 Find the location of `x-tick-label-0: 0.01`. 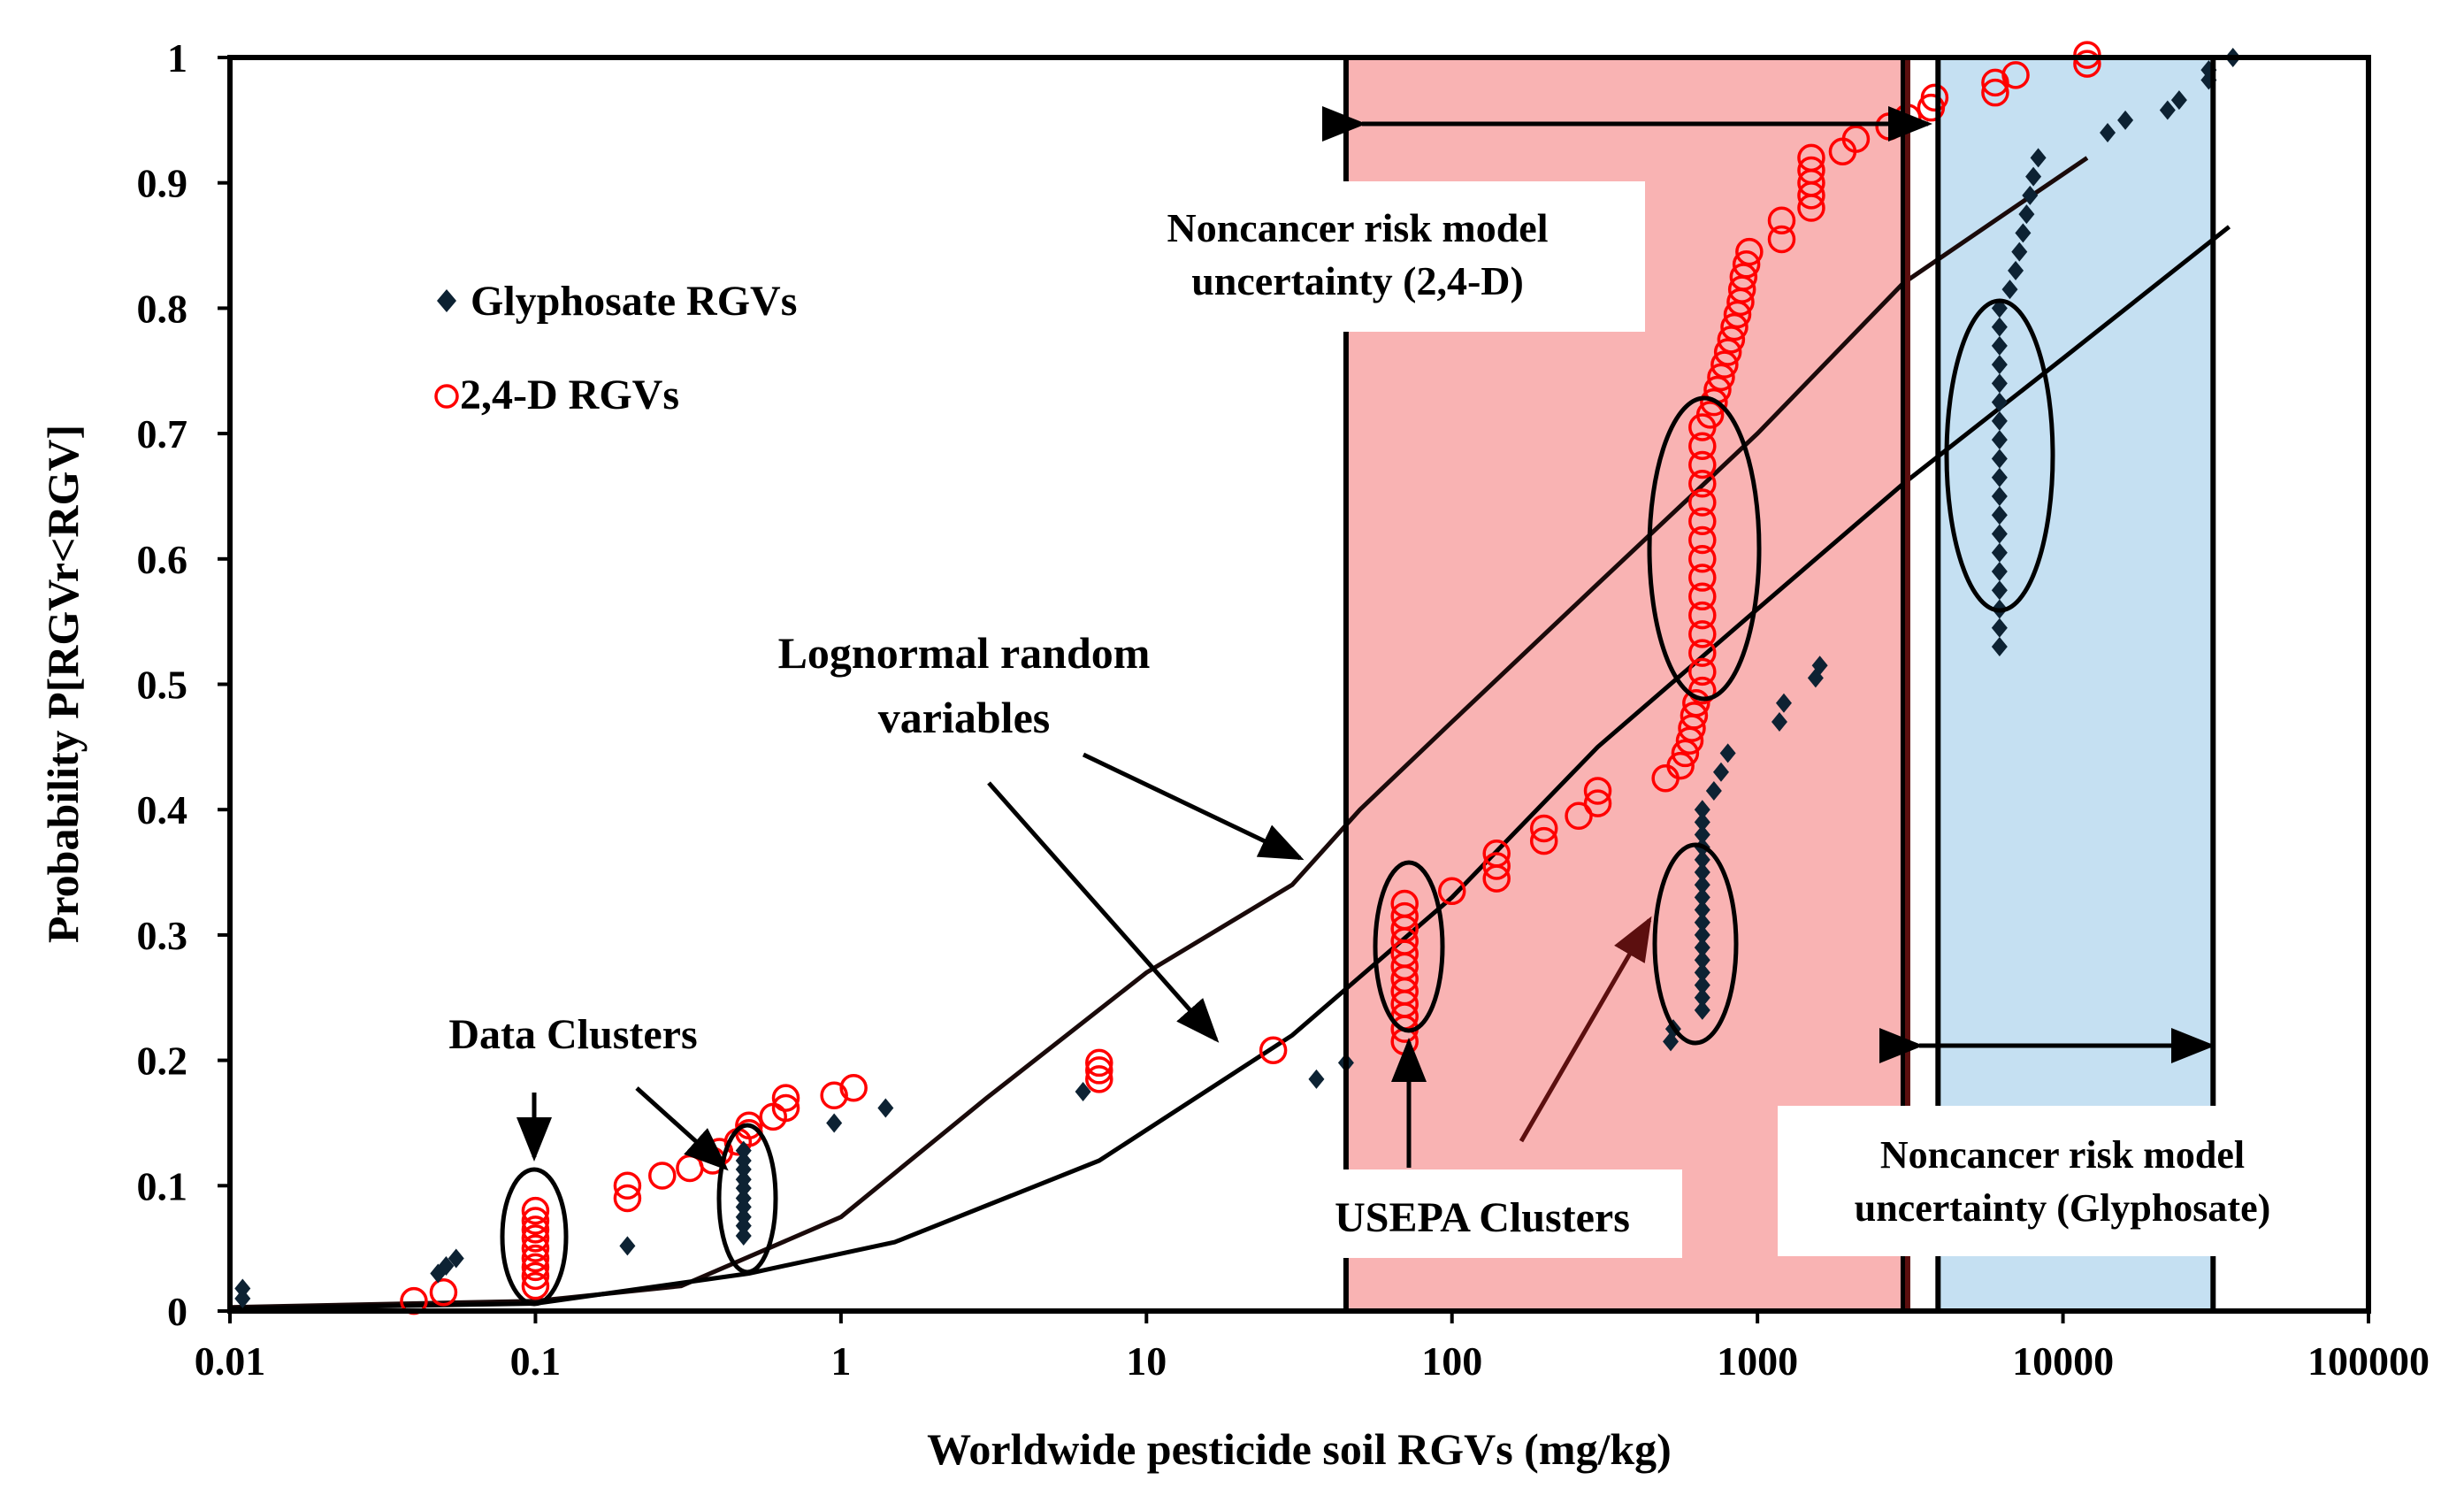

x-tick-label-0: 0.01 is located at coordinates (230, 1361).